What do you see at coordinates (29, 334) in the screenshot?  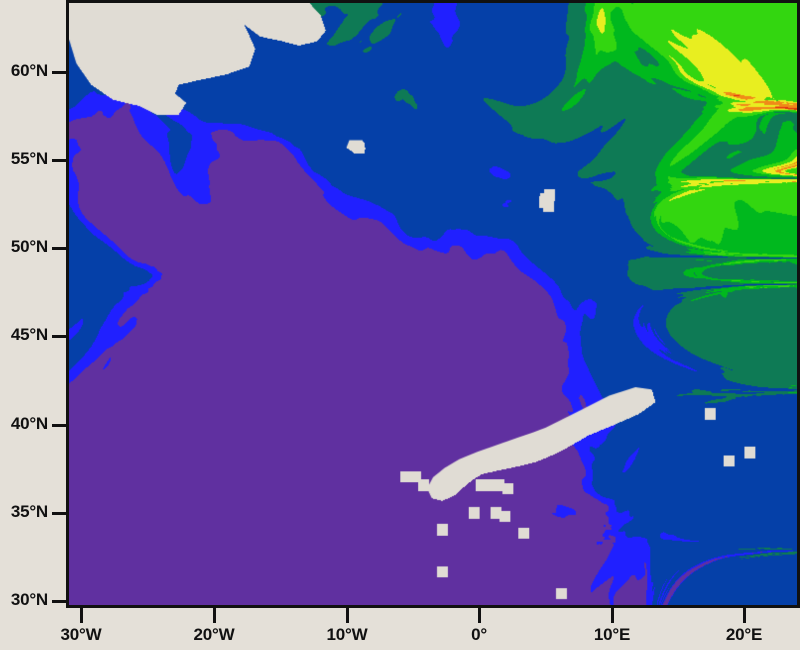 I see `y-tick-label: 45°N` at bounding box center [29, 334].